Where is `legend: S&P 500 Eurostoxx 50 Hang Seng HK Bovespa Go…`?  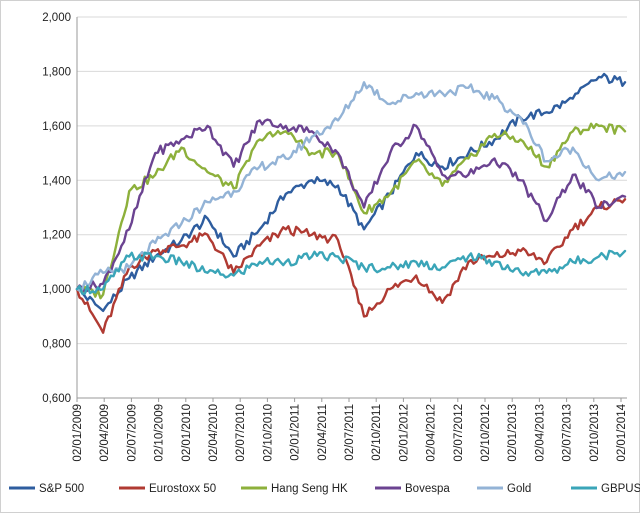 legend: S&P 500 Eurostoxx 50 Hang Seng HK Bovespa Go… is located at coordinates (324, 489).